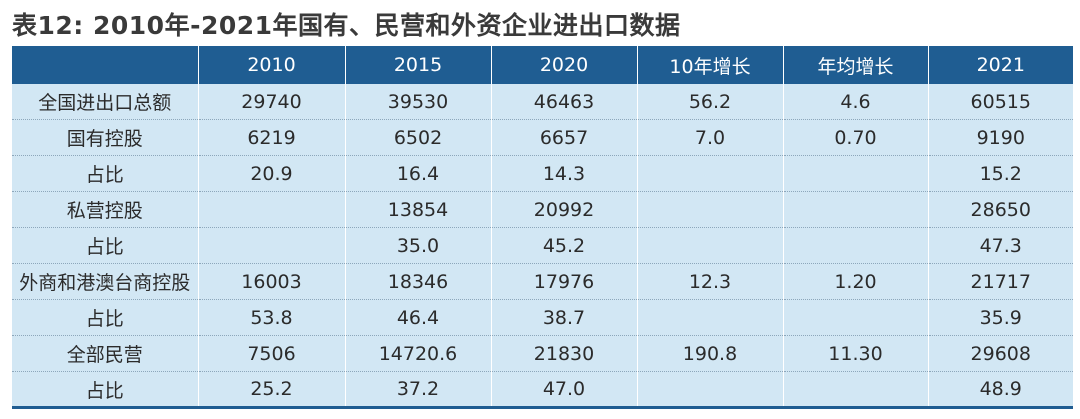  Describe the element at coordinates (1000, 245) in the screenshot. I see `table-cell: 47.3` at that location.